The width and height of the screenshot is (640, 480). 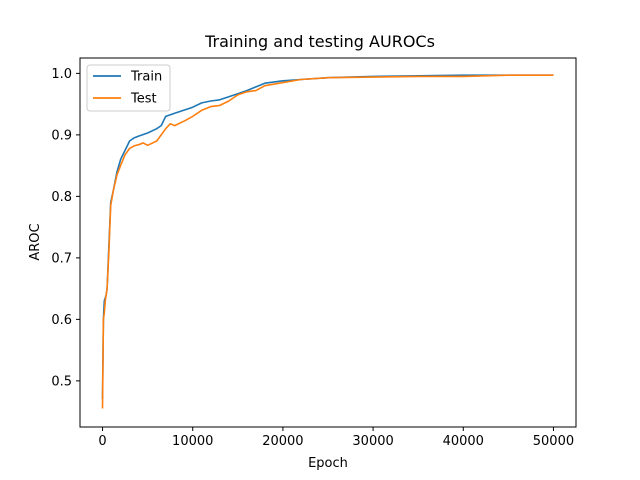 I want to click on x-tick-label: 0, so click(x=102, y=441).